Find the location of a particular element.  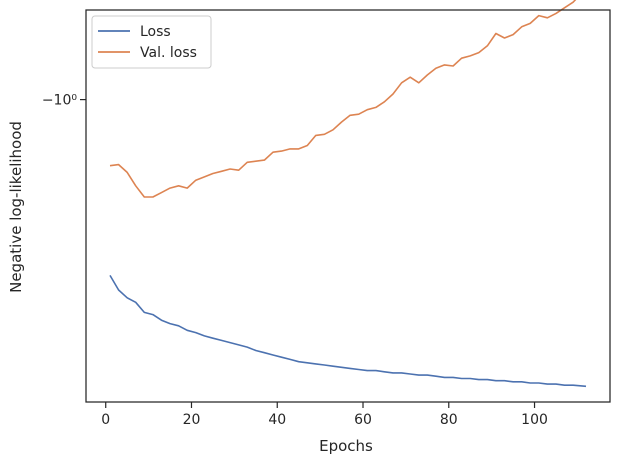

x-tick-label: 60 is located at coordinates (363, 420).